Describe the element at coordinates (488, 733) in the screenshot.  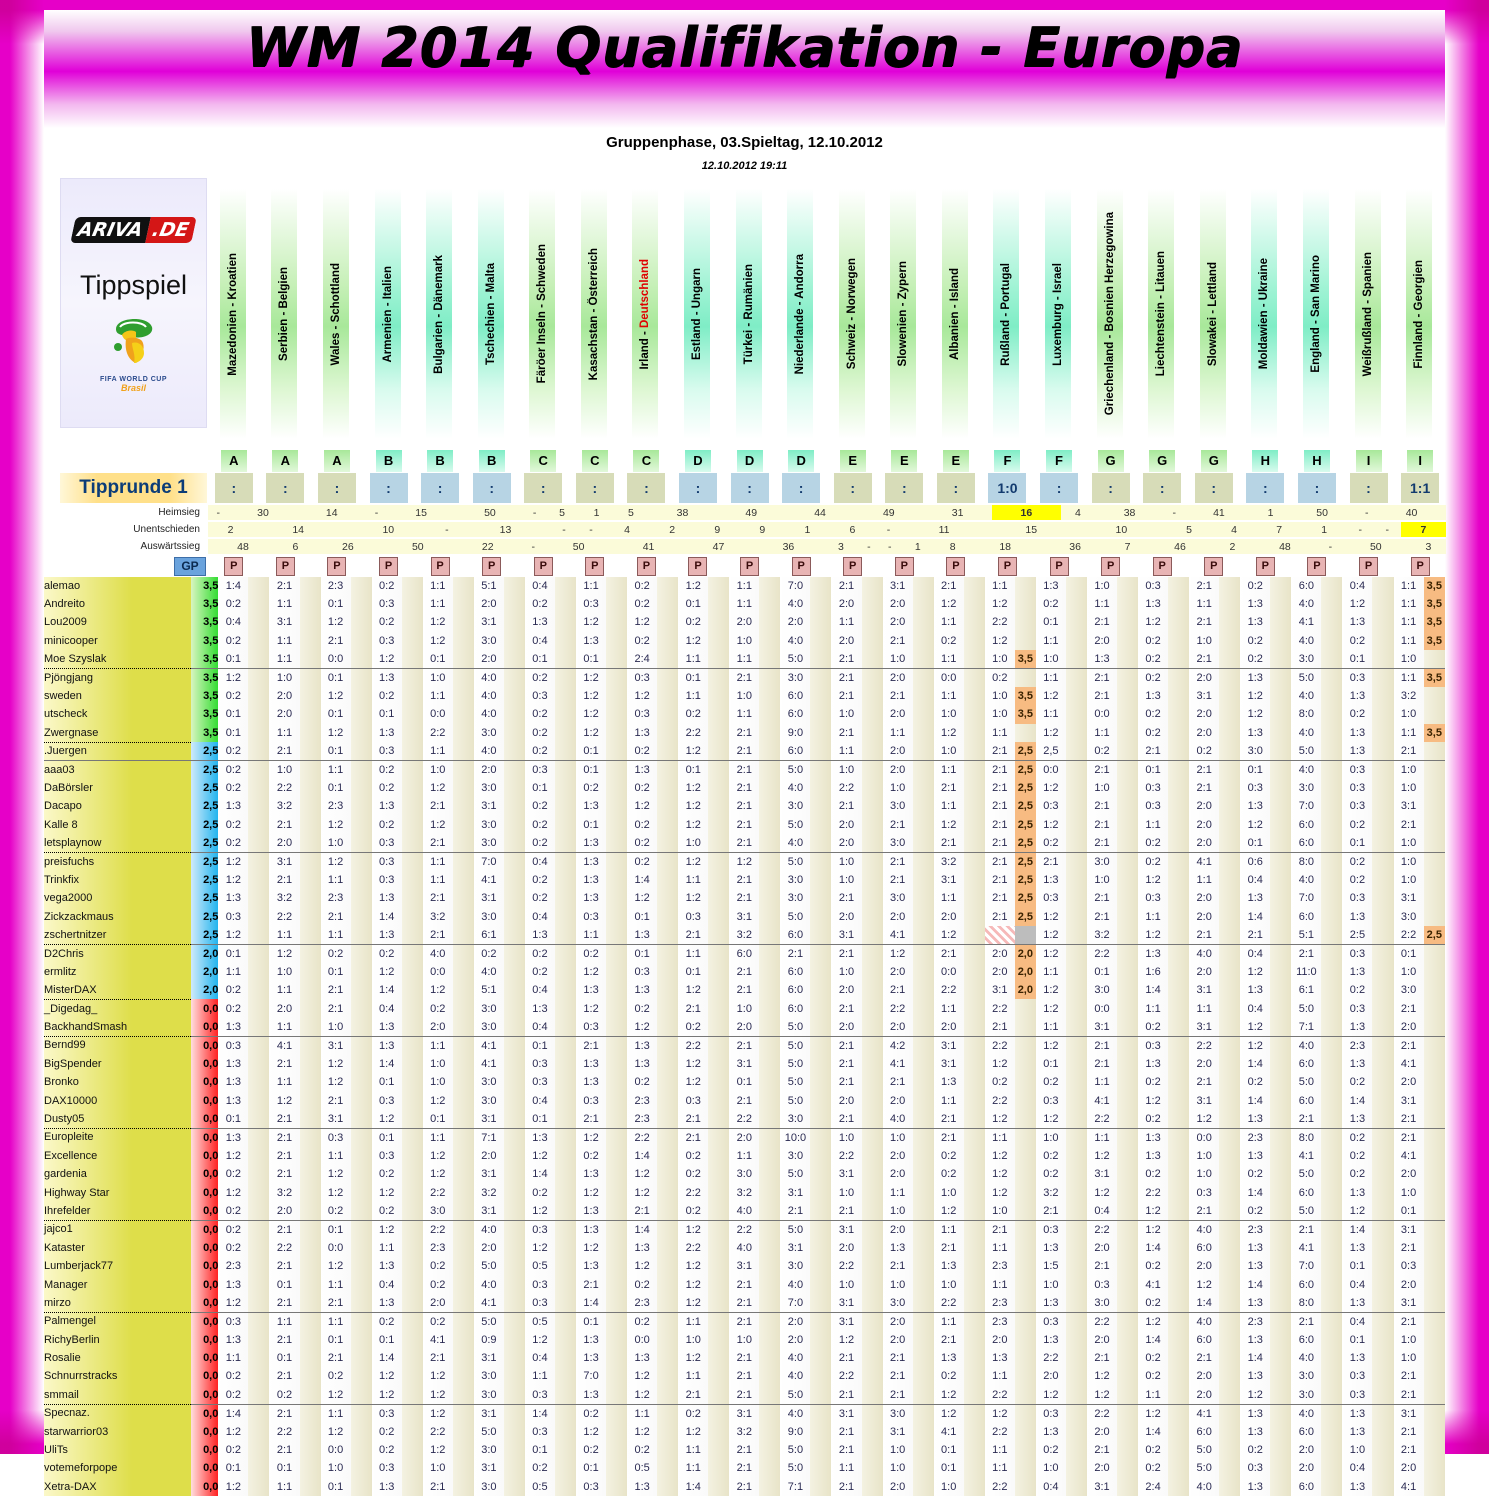
I see `tip-score: 3:0` at that location.